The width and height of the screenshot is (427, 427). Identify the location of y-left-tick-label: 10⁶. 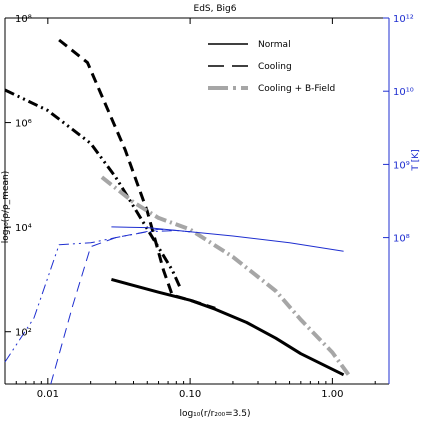
(23, 124).